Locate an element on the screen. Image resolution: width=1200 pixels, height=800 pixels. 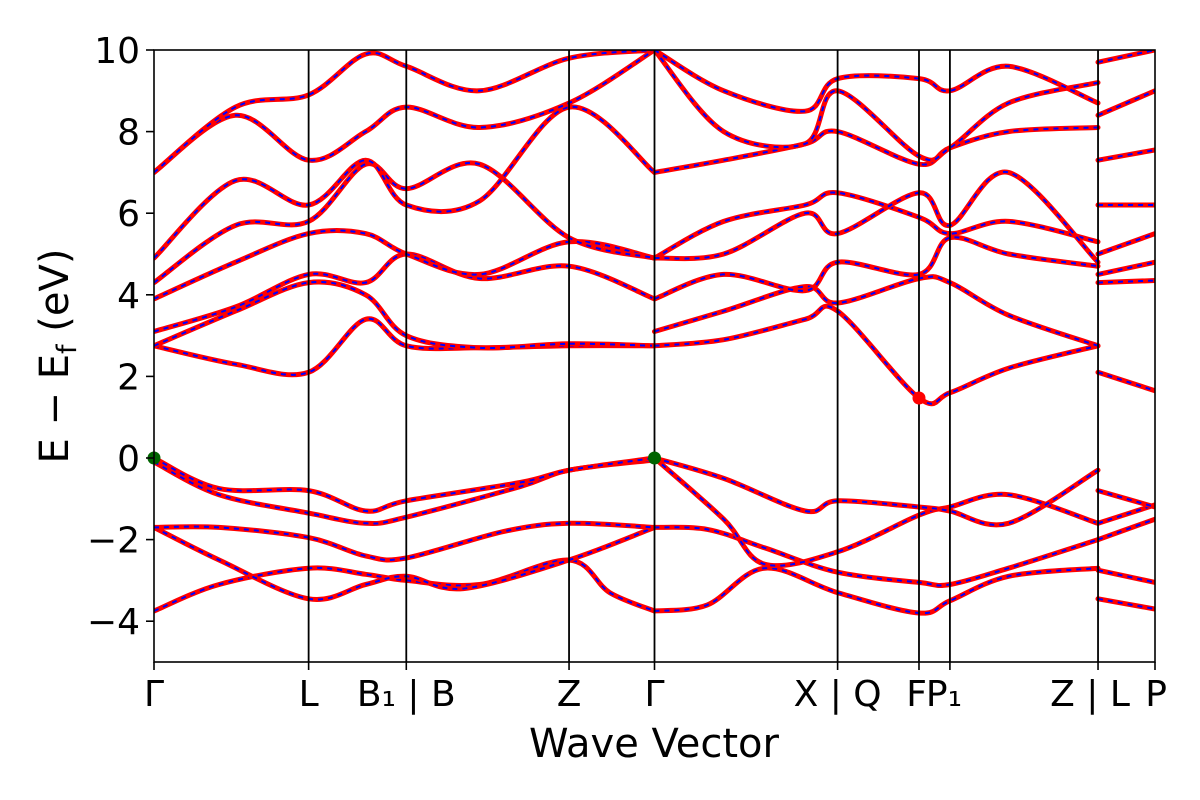
band-22-solid is located at coordinates (876, 150).